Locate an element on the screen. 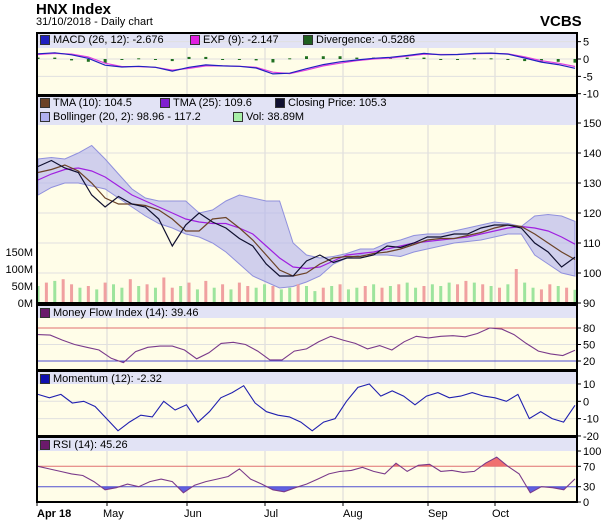  legend-exp: EXP (9): -2.147 is located at coordinates (234, 40).